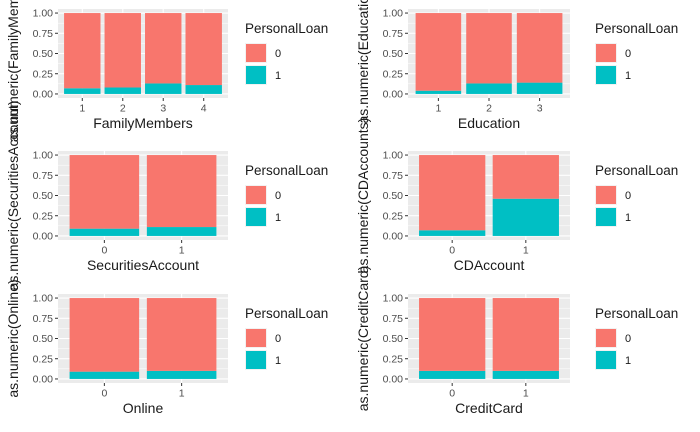 This screenshot has width=700, height=432. What do you see at coordinates (143, 265) in the screenshot?
I see `x-axis-title: SecuritiesAccount` at bounding box center [143, 265].